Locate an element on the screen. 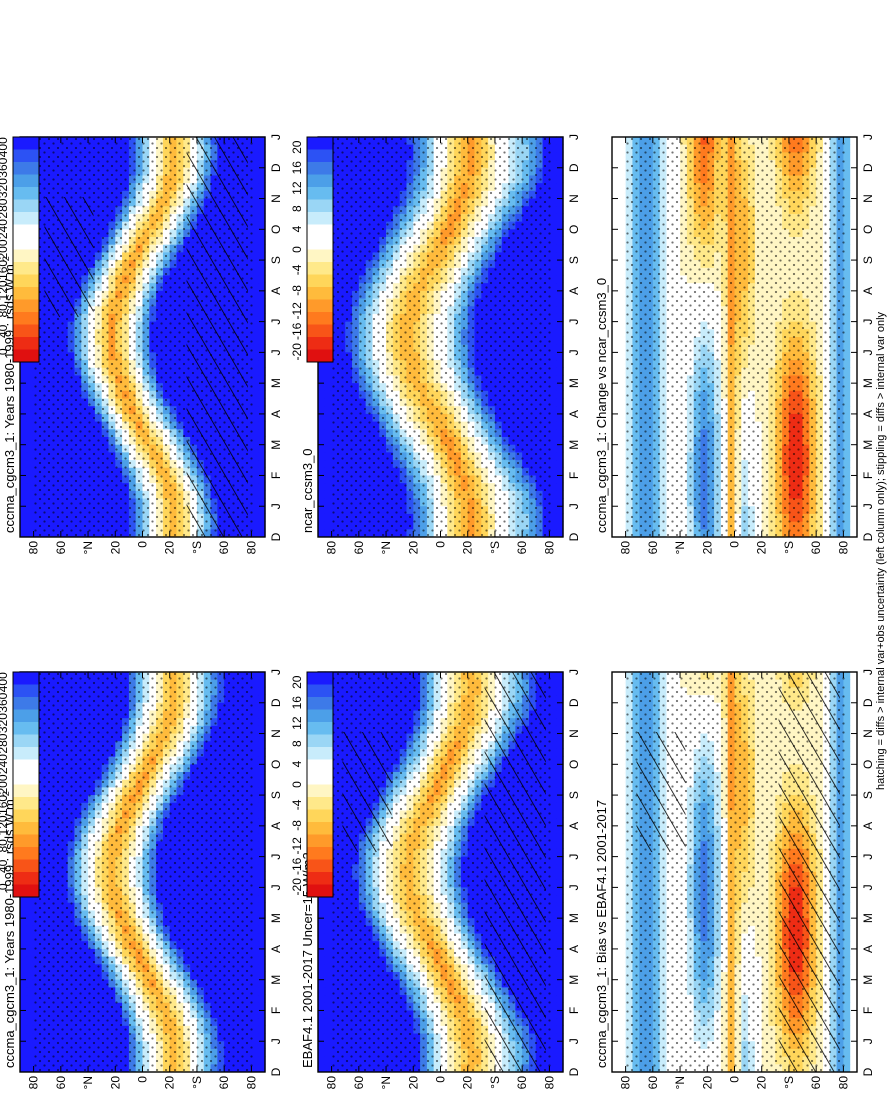 This screenshot has width=895, height=1107. stippling-overlay is located at coordinates (142, 872).